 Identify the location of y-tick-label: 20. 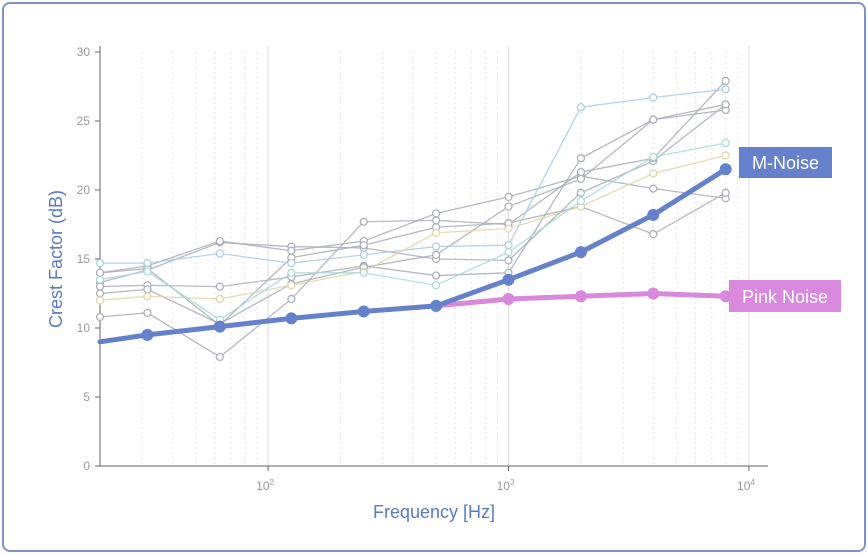
(84, 190).